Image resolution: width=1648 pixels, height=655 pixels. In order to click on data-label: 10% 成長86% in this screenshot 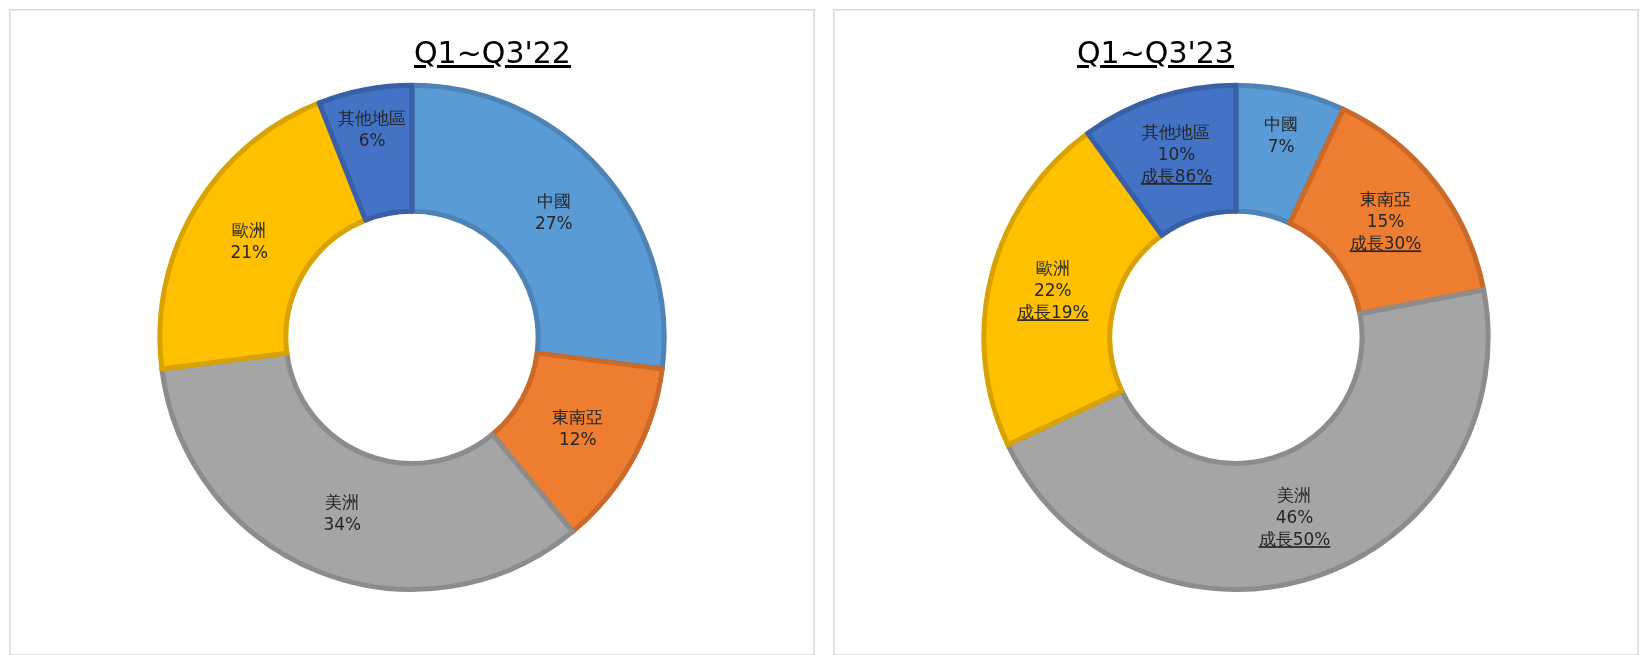, I will do `click(1176, 165)`.